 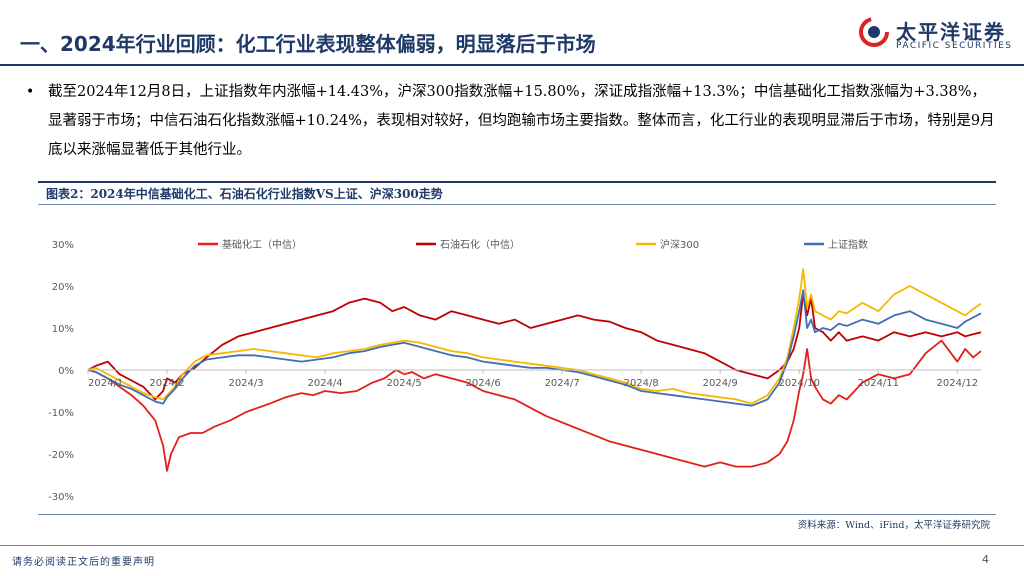 What do you see at coordinates (562, 383) in the screenshot?
I see `x-tick-label: 2024/7` at bounding box center [562, 383].